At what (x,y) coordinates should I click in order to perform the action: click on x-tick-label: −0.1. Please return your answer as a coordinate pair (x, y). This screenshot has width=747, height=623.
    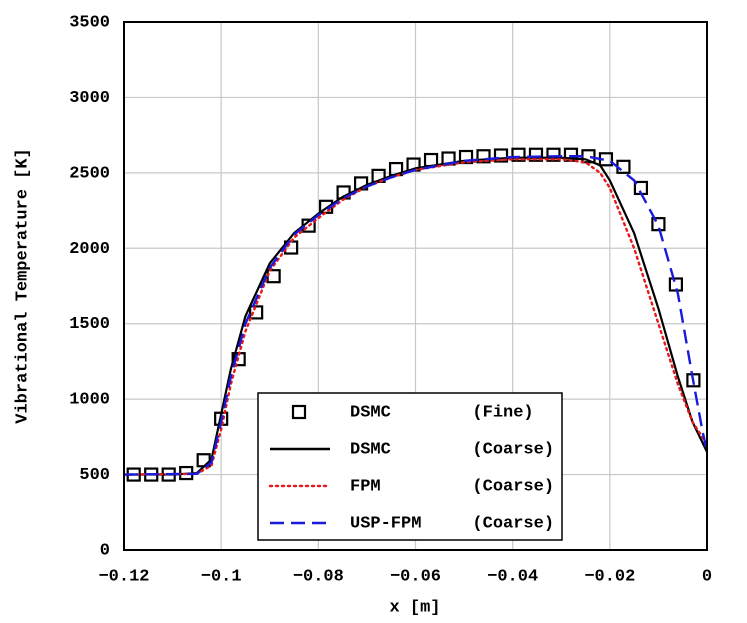
    Looking at the image, I should click on (221, 576).